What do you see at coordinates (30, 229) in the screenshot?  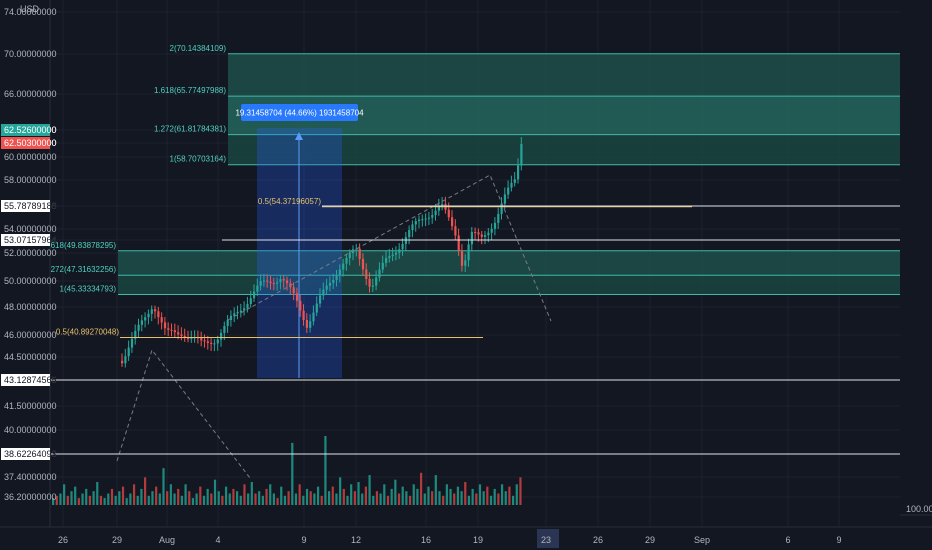 I see `price-tick-label: 54.00000000` at bounding box center [30, 229].